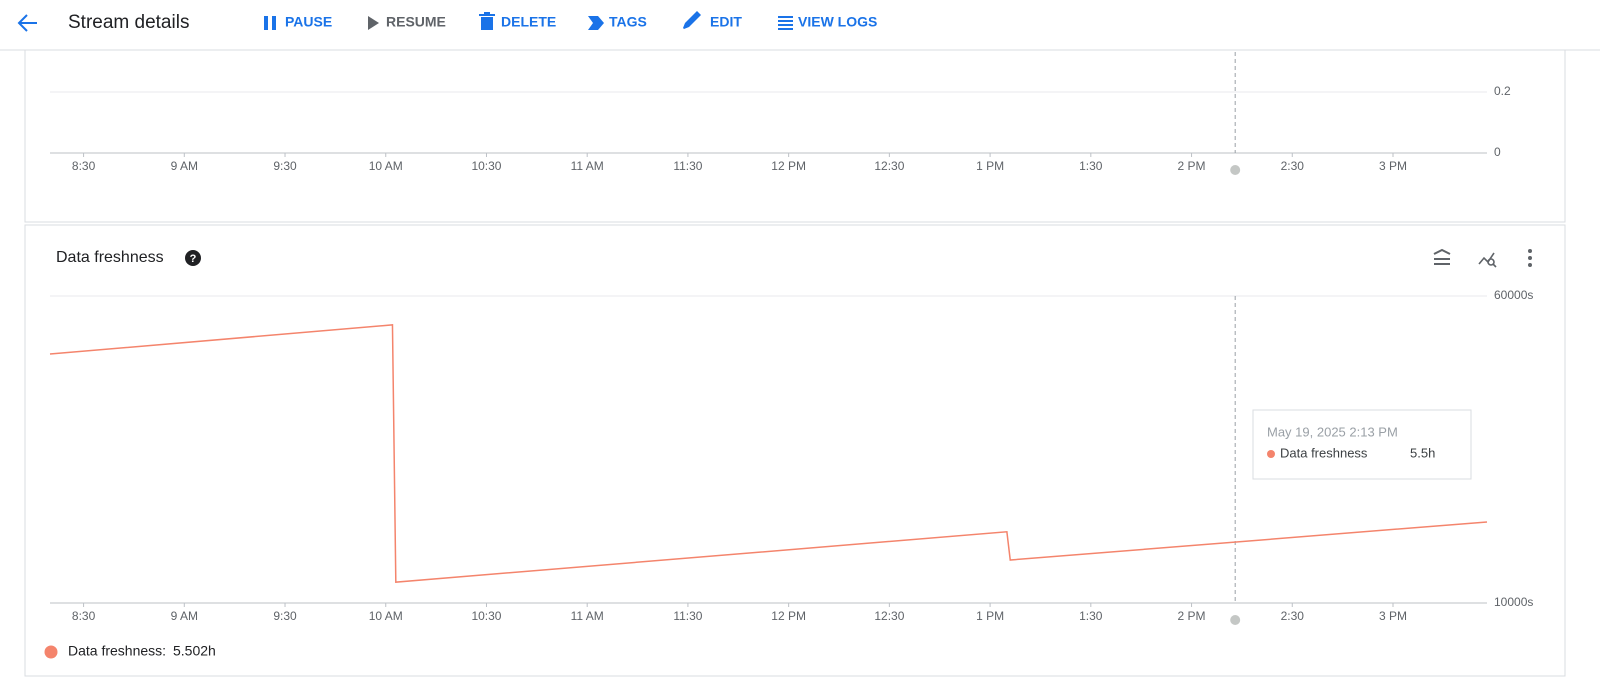  Describe the element at coordinates (194, 651) in the screenshot. I see `legend-value: 5.502h` at that location.